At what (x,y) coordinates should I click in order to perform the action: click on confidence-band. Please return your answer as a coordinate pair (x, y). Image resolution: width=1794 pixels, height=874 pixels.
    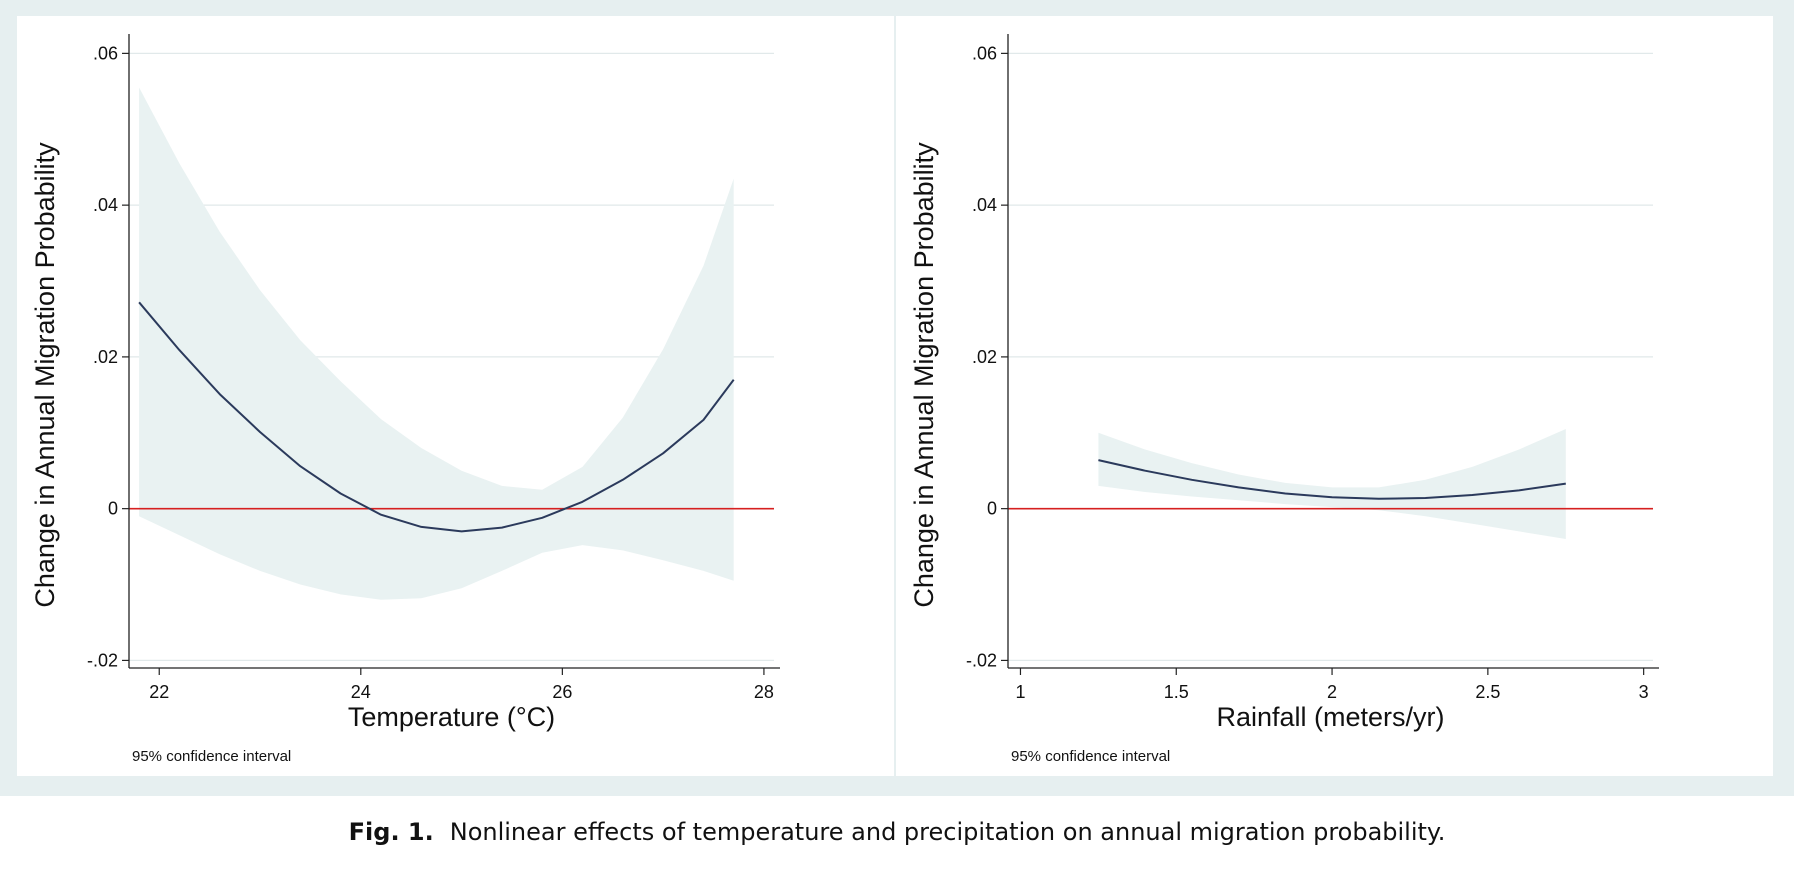
    Looking at the image, I should click on (1332, 484).